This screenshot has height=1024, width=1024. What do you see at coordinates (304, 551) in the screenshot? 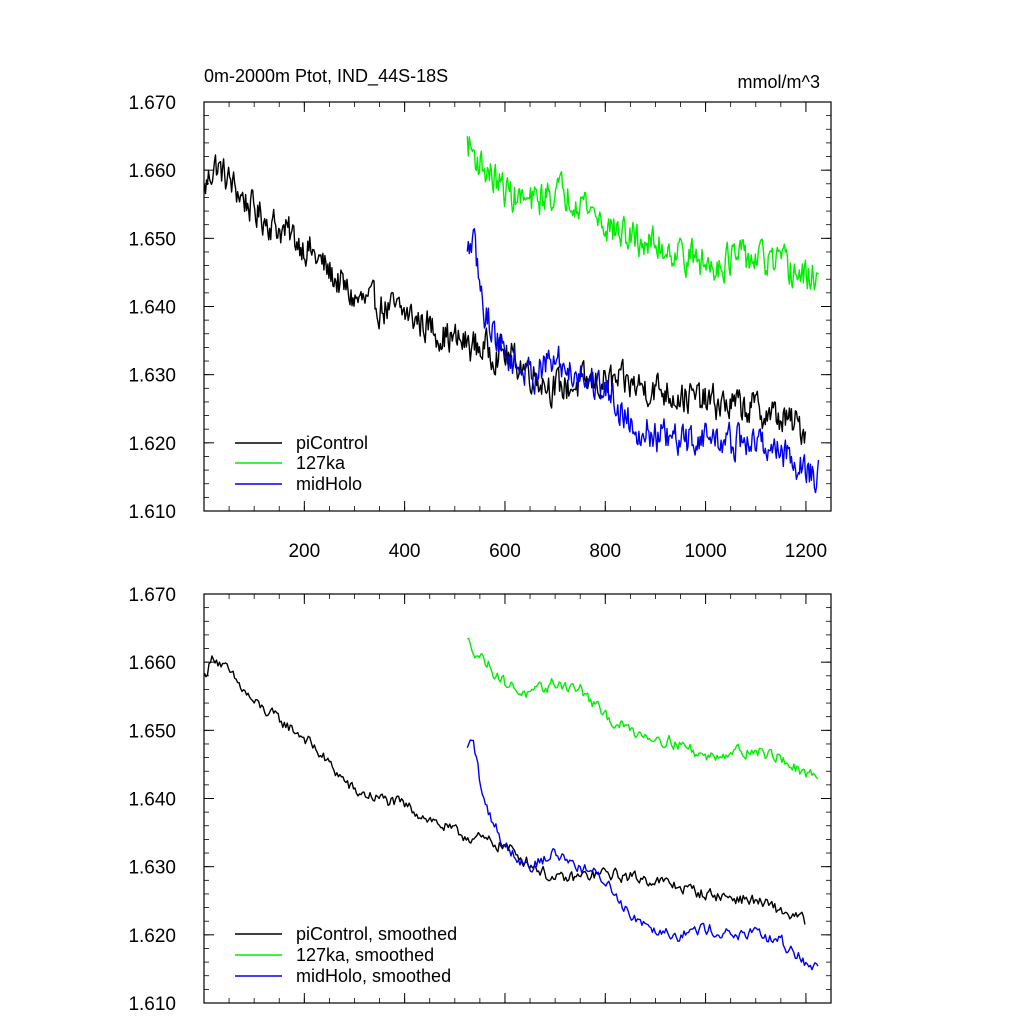
I see `x-tick-label: 200` at bounding box center [304, 551].